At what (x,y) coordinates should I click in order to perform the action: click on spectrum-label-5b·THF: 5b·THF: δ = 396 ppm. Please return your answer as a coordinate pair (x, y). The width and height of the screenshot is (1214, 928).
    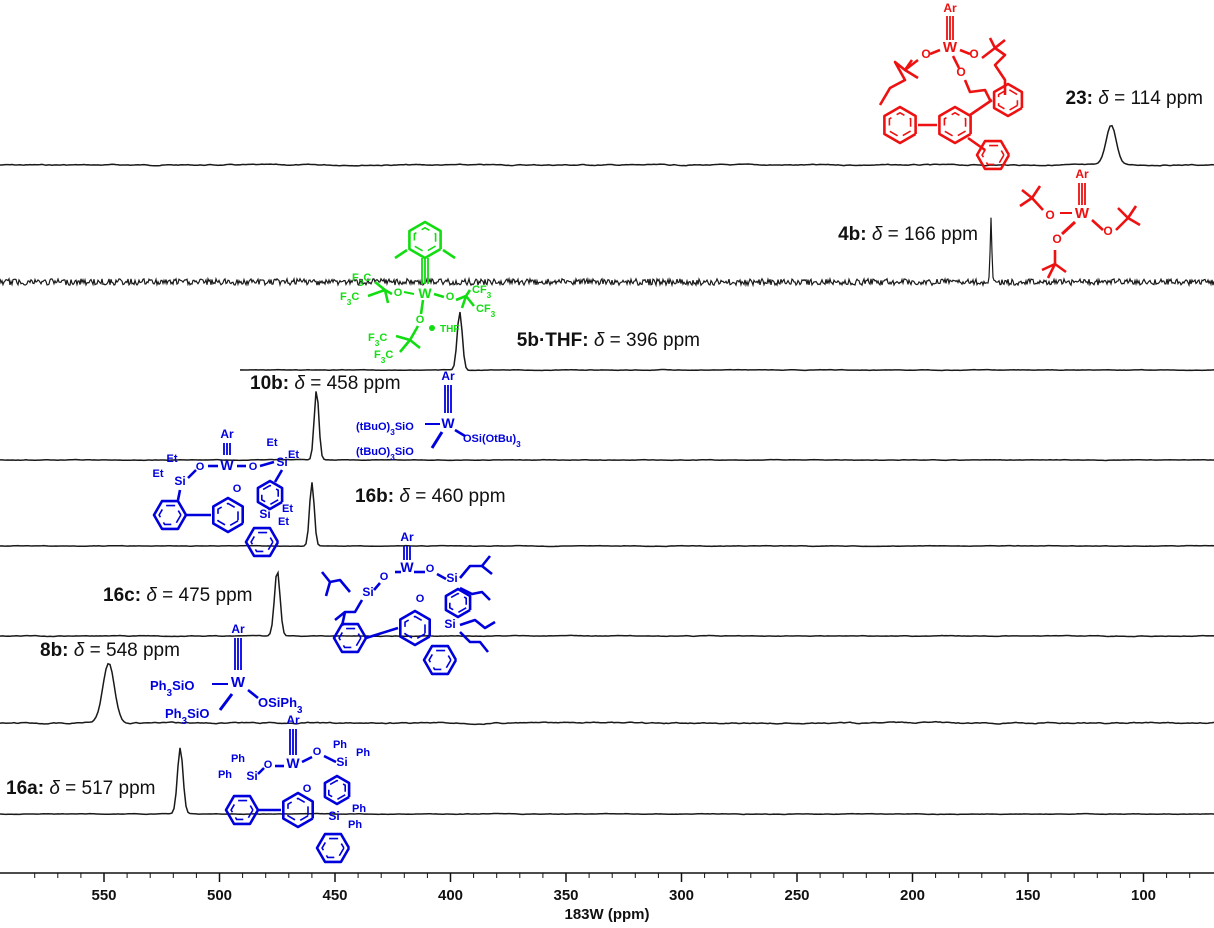
    Looking at the image, I should click on (608, 340).